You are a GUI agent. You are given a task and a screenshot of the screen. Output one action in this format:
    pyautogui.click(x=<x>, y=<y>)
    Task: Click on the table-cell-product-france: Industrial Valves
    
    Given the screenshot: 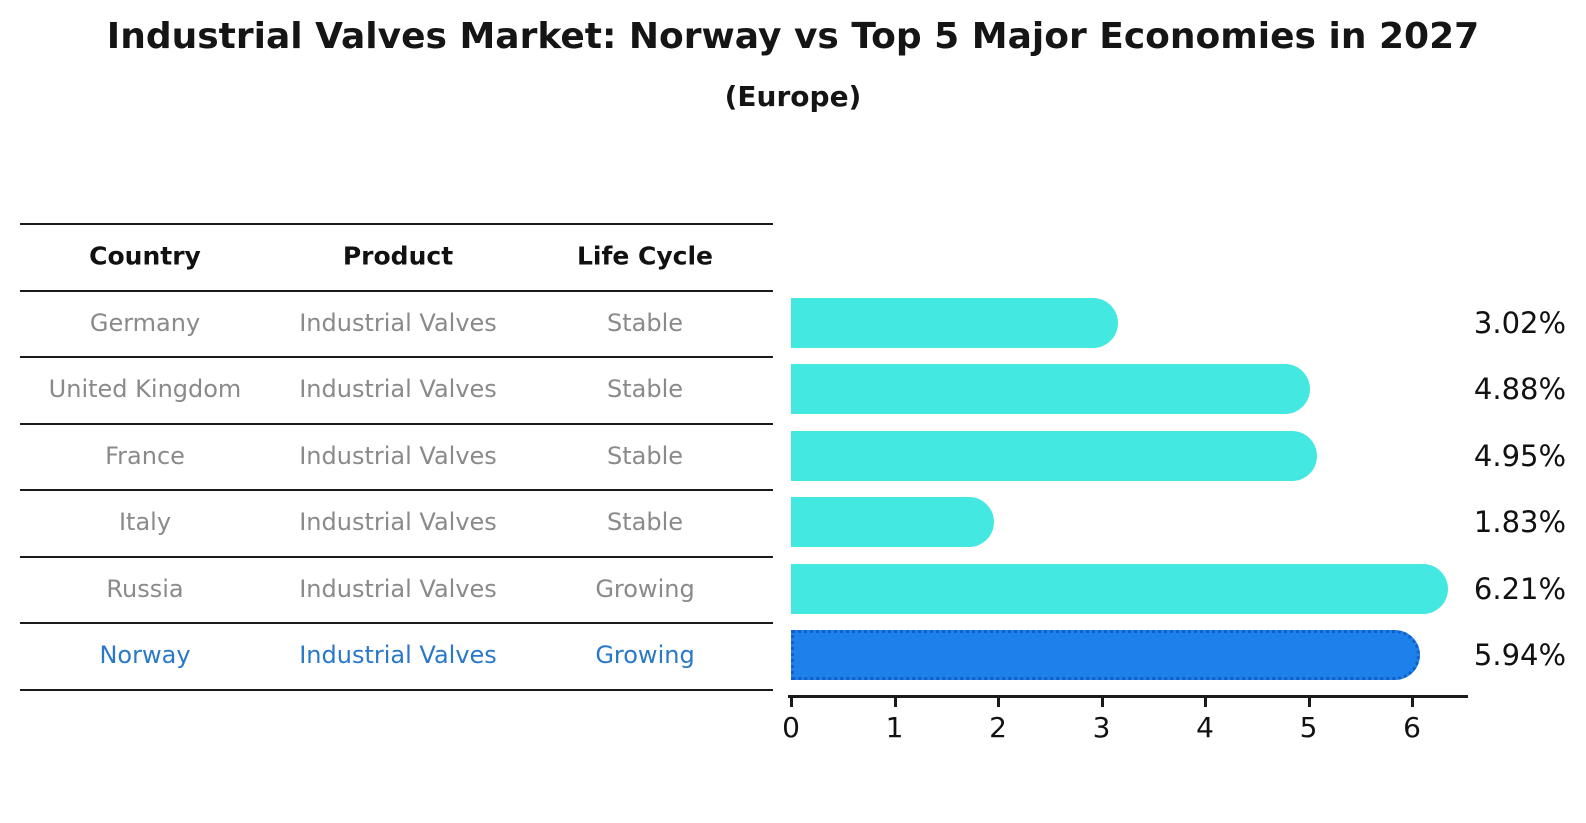 What is the action you would take?
    pyautogui.click(x=398, y=455)
    